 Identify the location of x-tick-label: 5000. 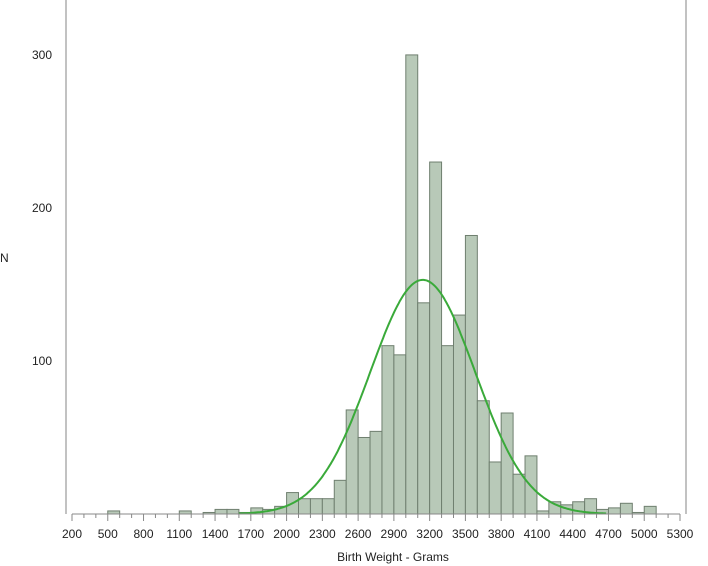
(644, 534).